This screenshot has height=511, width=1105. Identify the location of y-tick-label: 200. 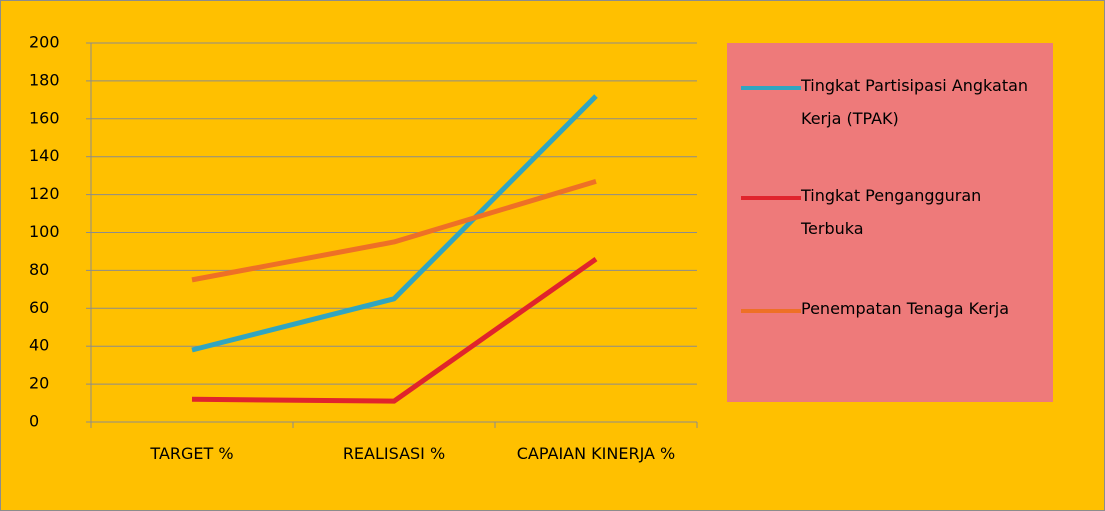
(44, 42).